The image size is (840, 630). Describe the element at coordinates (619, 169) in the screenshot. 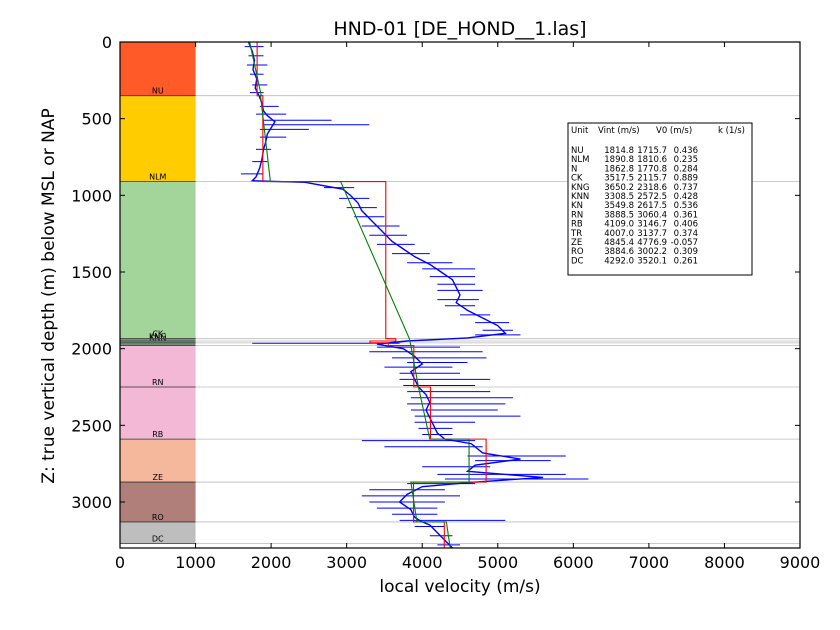

I see `table-cell-2-1: 1862.8` at that location.